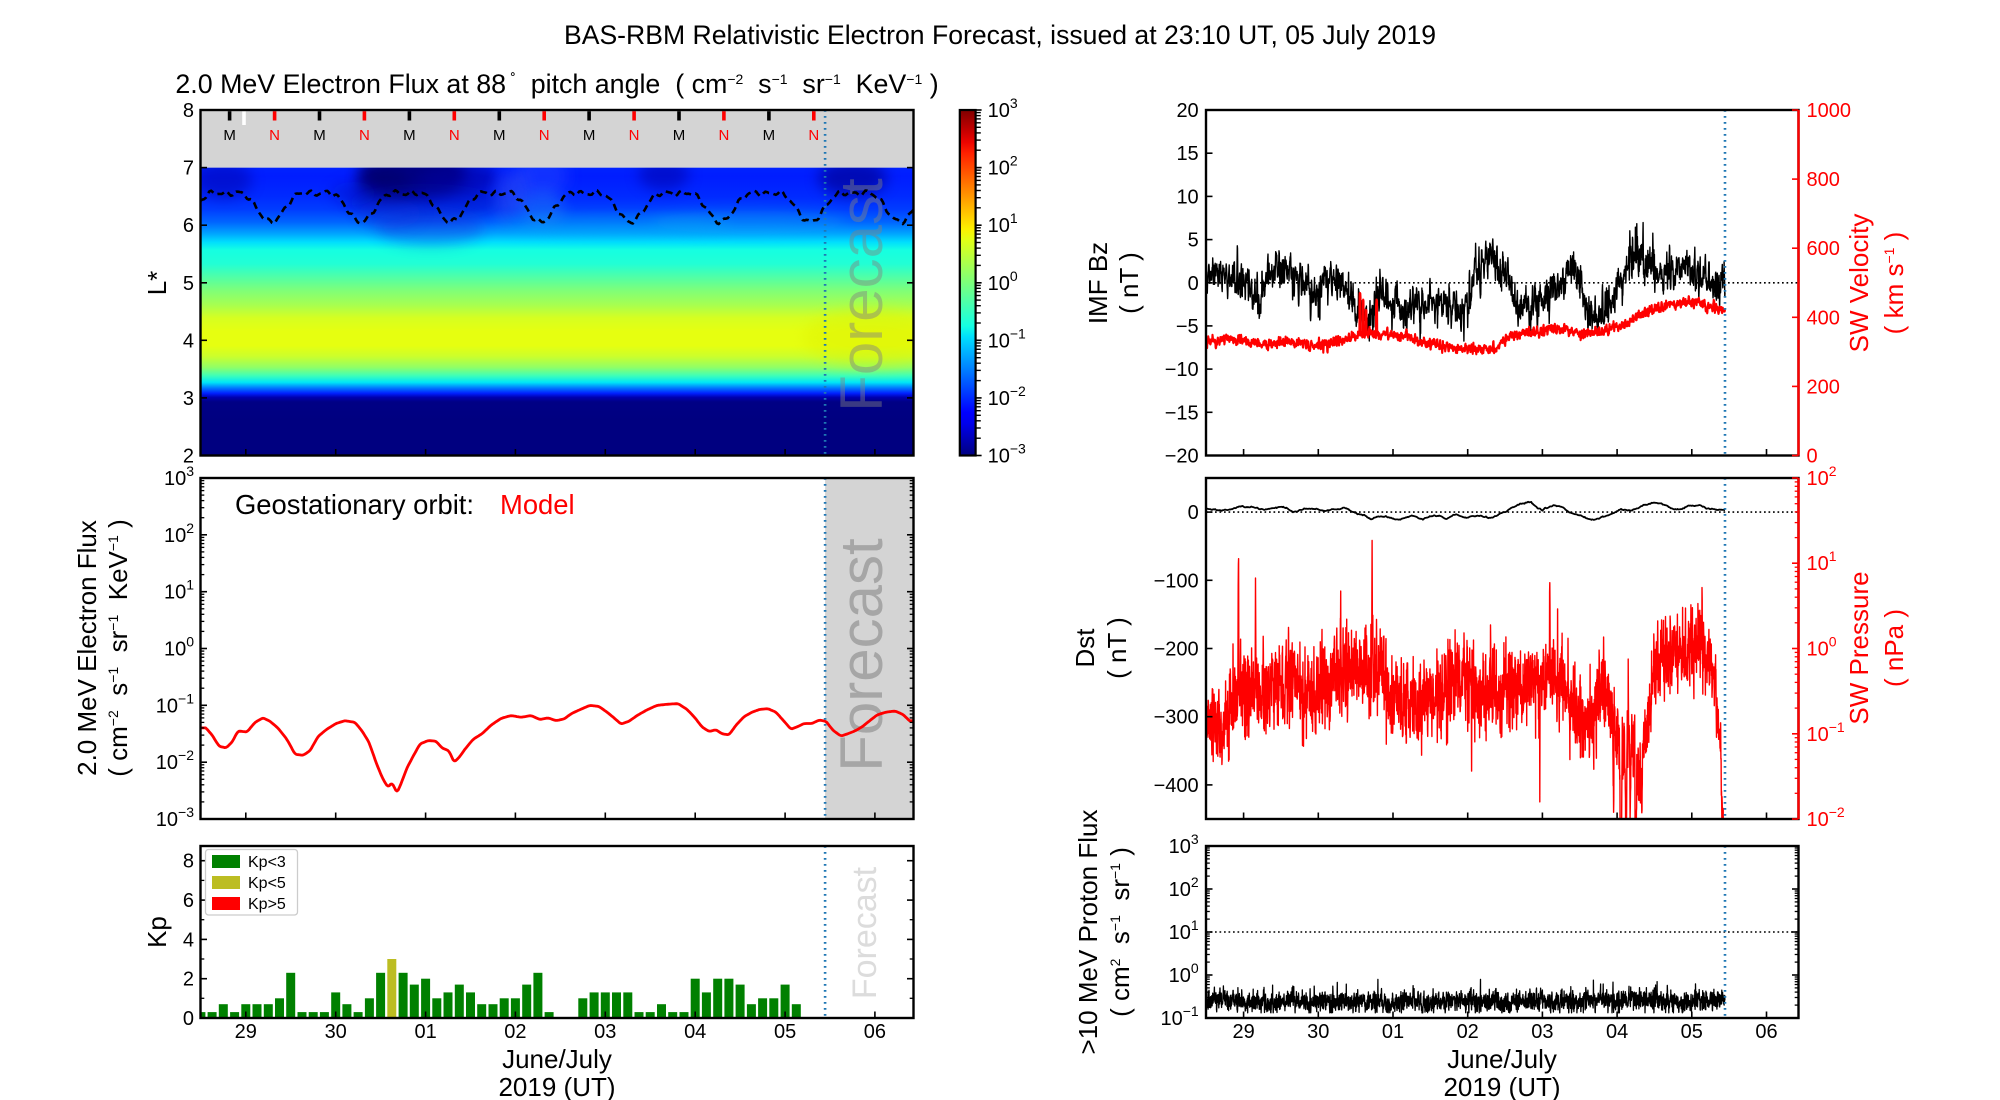 The image size is (2000, 1100). What do you see at coordinates (1859, 647) in the screenshot?
I see `svg-text: SW Pressure` at bounding box center [1859, 647].